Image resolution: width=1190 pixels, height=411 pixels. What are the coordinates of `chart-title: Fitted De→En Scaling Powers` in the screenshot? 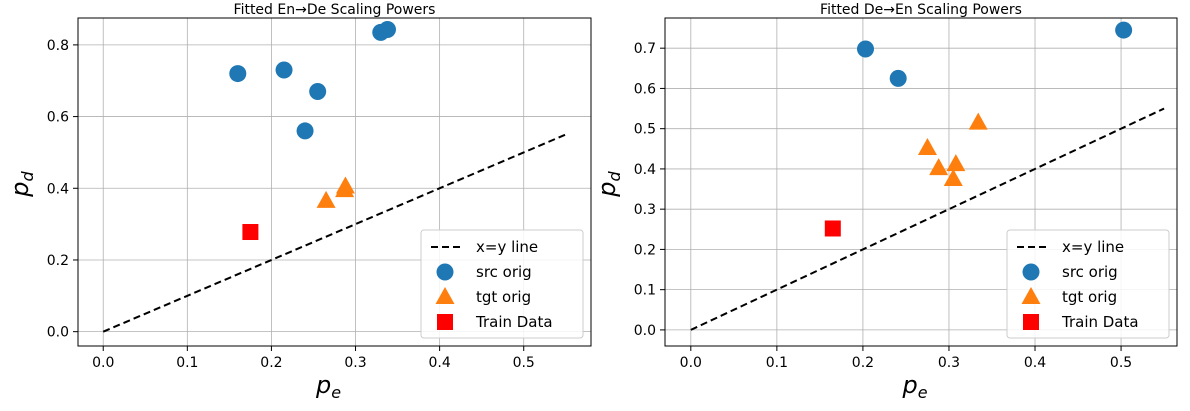 It's located at (921, 10).